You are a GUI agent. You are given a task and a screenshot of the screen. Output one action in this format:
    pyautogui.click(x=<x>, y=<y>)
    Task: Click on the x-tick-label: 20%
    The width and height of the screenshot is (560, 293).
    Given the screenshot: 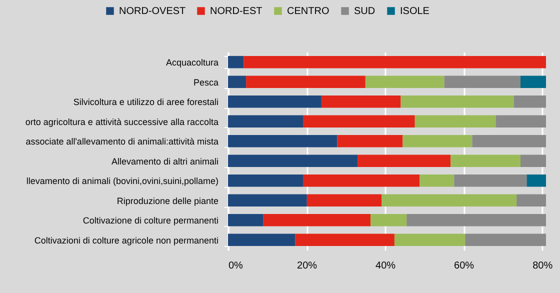 What is the action you would take?
    pyautogui.click(x=307, y=266)
    